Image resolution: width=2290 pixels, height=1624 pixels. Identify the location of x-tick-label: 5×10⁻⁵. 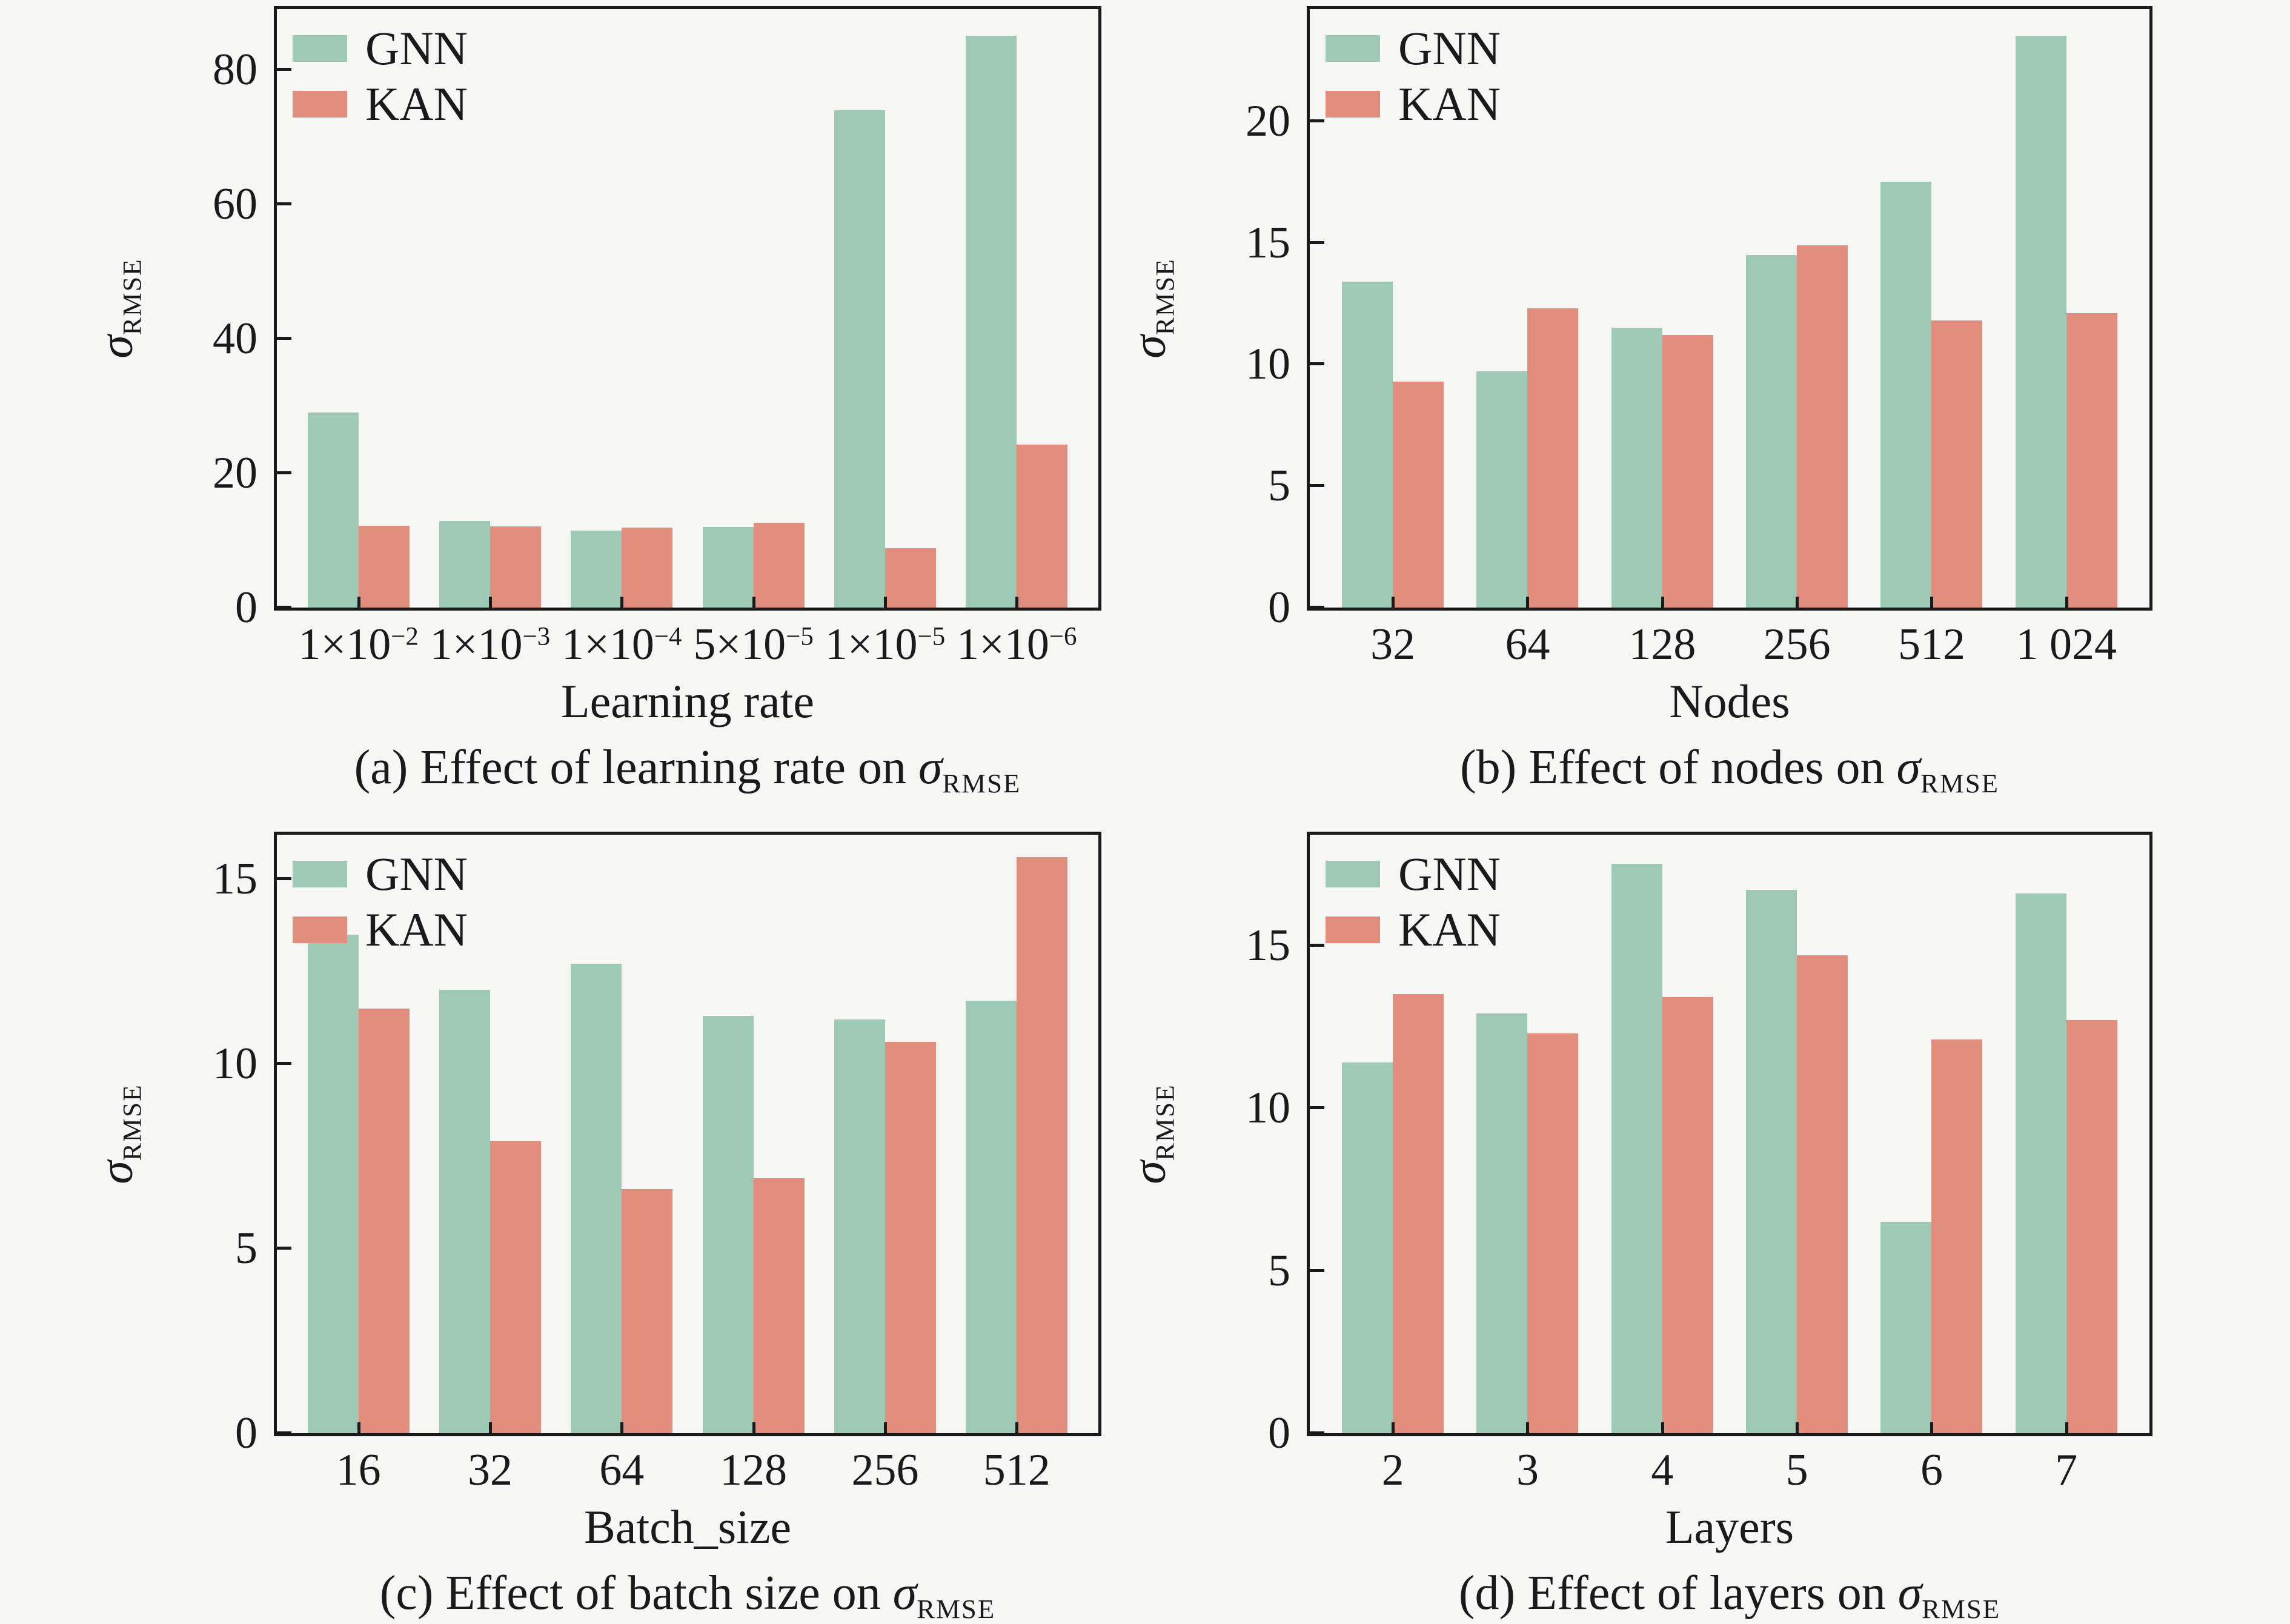
(753, 645).